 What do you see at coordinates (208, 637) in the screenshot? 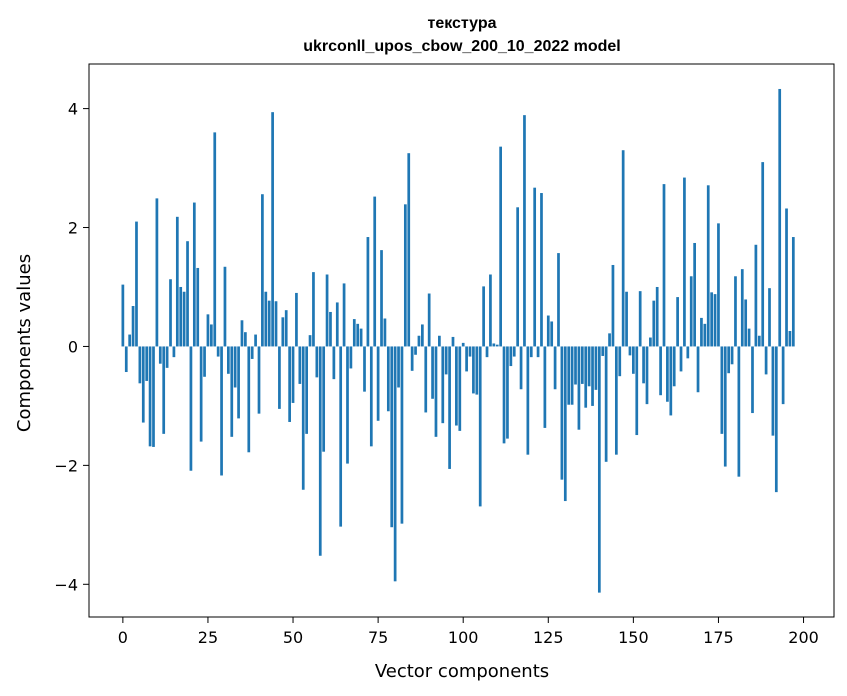
I see `x-tick-label: 25` at bounding box center [208, 637].